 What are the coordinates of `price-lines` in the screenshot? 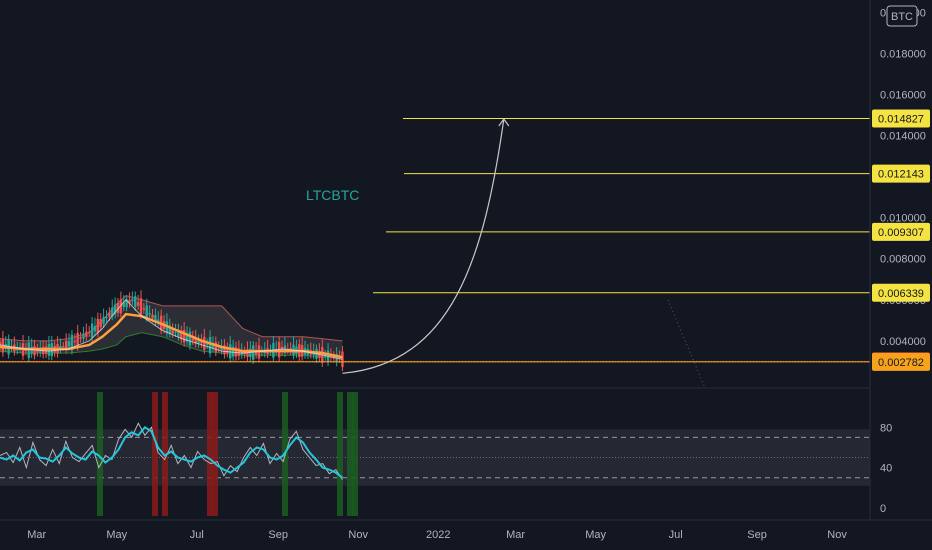 It's located at (171, 329).